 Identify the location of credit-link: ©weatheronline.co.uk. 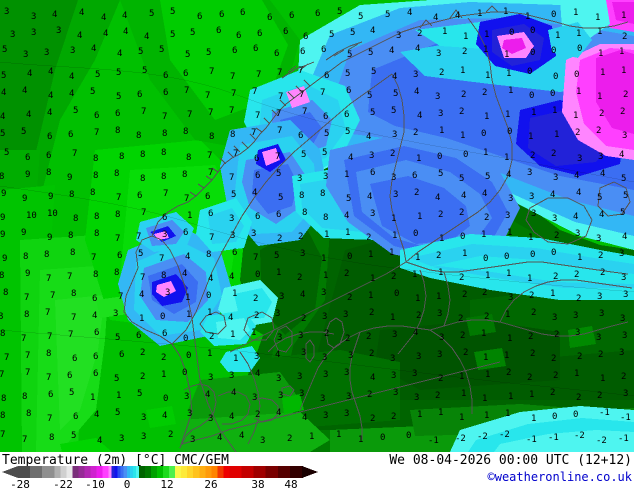
(560, 477).